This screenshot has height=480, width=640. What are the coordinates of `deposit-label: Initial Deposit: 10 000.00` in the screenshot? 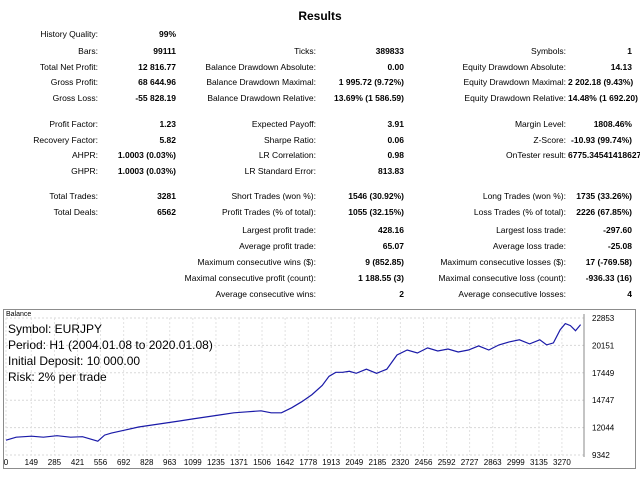 It's located at (74, 361).